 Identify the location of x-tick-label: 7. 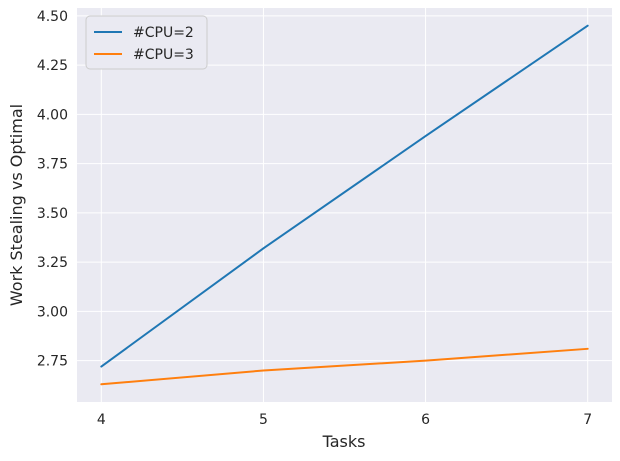
(587, 420).